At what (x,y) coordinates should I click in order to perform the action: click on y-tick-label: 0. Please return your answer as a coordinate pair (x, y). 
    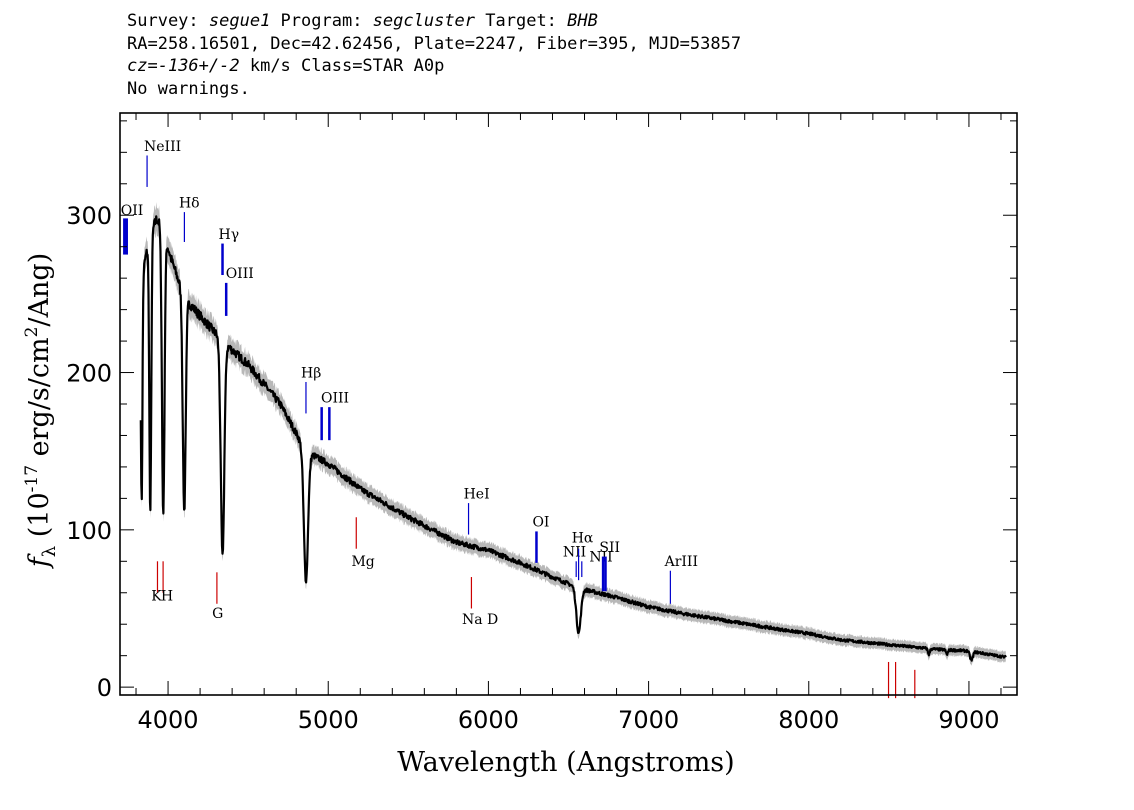
    Looking at the image, I should click on (104, 688).